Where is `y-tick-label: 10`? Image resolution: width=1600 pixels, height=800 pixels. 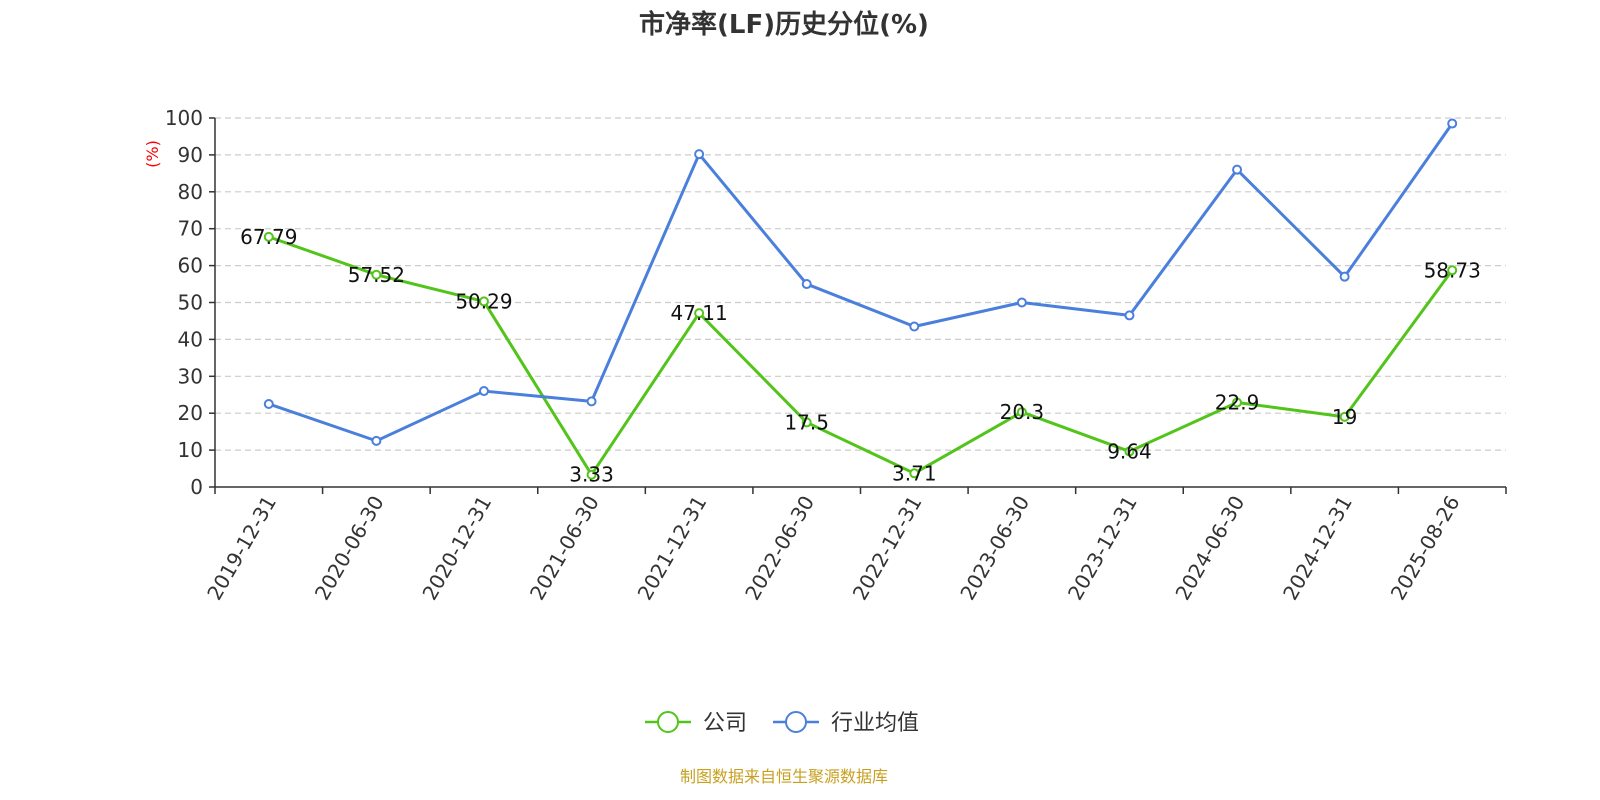
y-tick-label: 10 is located at coordinates (190, 450).